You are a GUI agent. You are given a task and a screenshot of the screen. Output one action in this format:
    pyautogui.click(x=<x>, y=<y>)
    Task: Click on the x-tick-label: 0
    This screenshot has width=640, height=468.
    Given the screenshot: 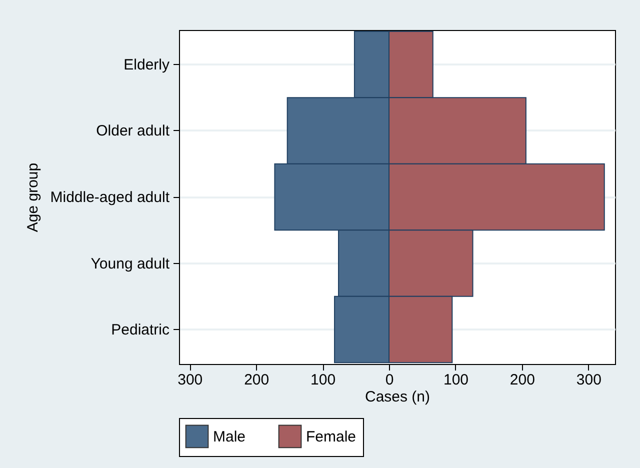 What is the action you would take?
    pyautogui.click(x=389, y=380)
    